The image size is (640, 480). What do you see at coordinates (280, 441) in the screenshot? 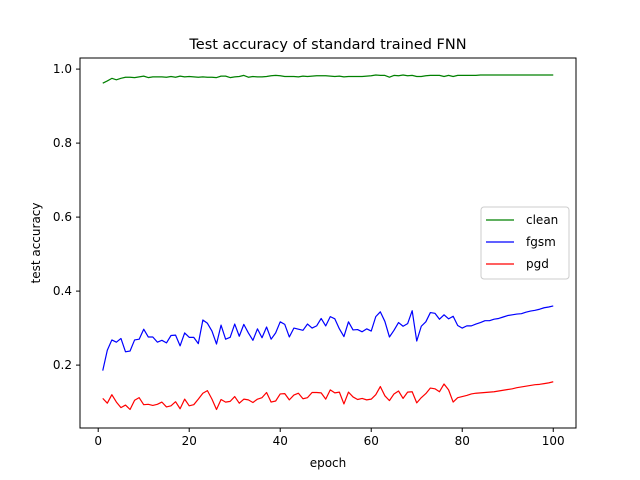
I see `x-tick-label: 40` at bounding box center [280, 441].